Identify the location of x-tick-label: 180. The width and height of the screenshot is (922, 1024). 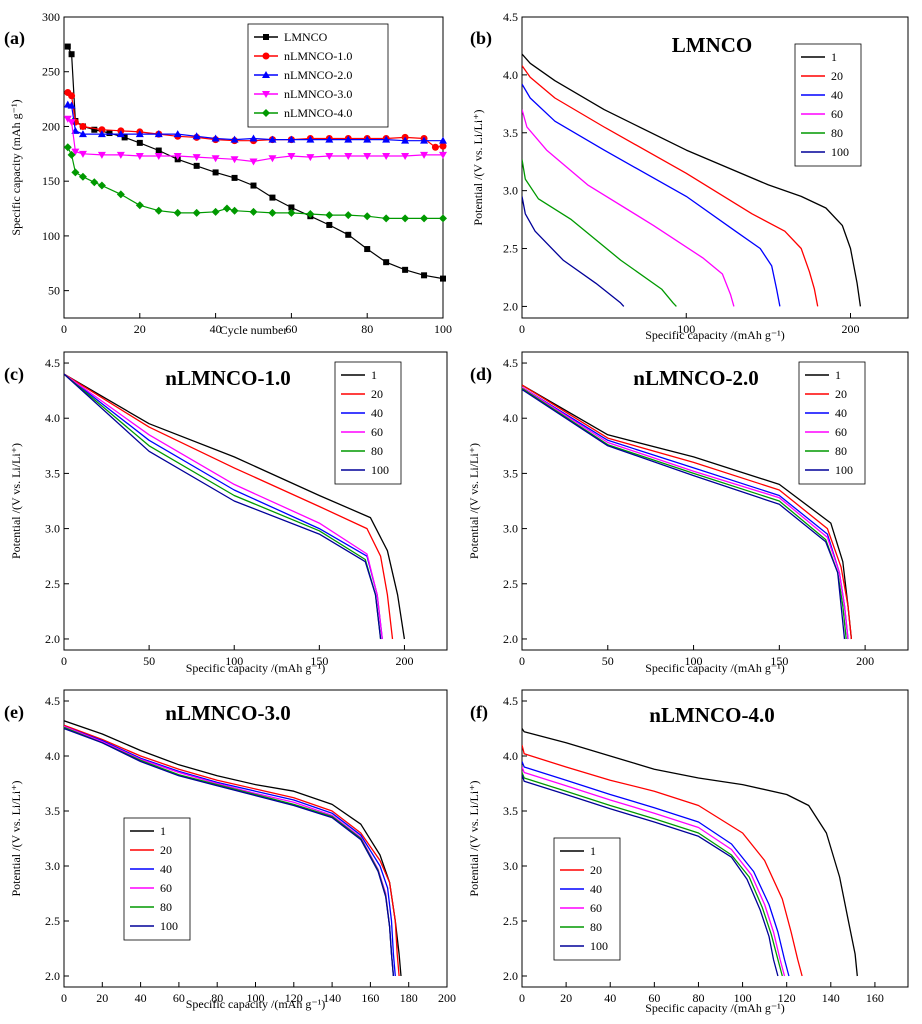
(409, 998).